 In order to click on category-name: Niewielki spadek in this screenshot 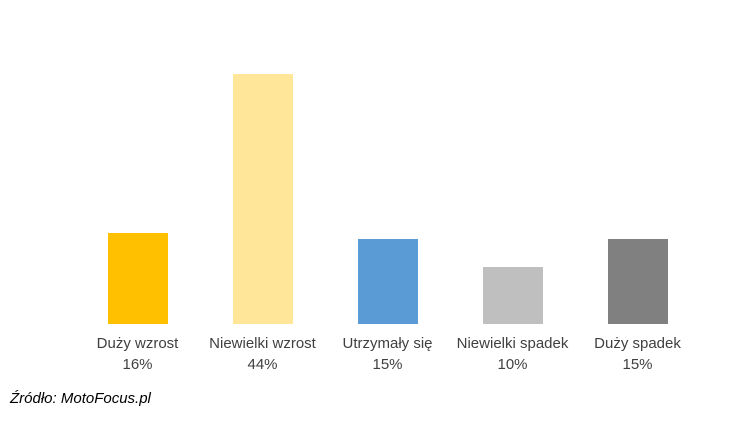, I will do `click(512, 343)`.